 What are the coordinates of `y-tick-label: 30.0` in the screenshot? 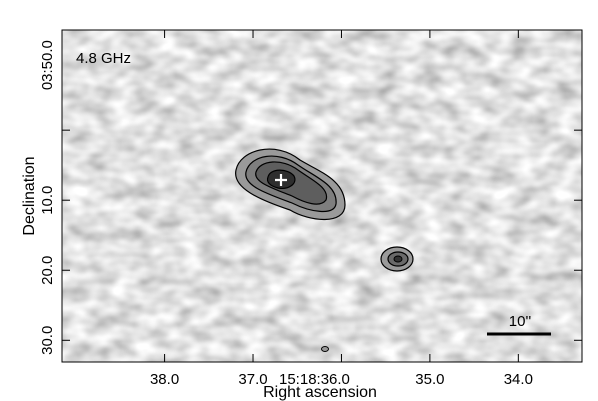 It's located at (47, 340).